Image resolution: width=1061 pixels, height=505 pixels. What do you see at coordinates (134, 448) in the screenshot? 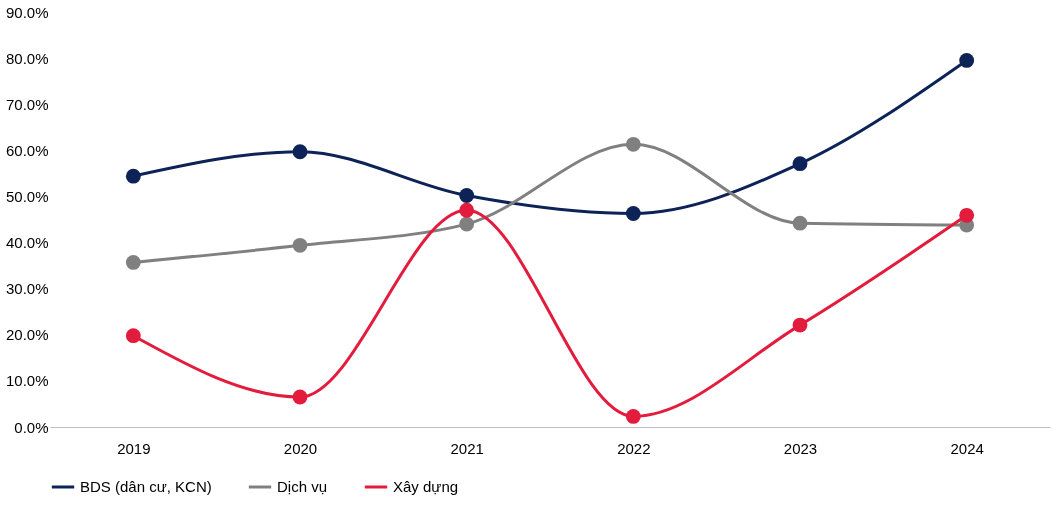
I see `x-tick-label: 2019` at bounding box center [134, 448].